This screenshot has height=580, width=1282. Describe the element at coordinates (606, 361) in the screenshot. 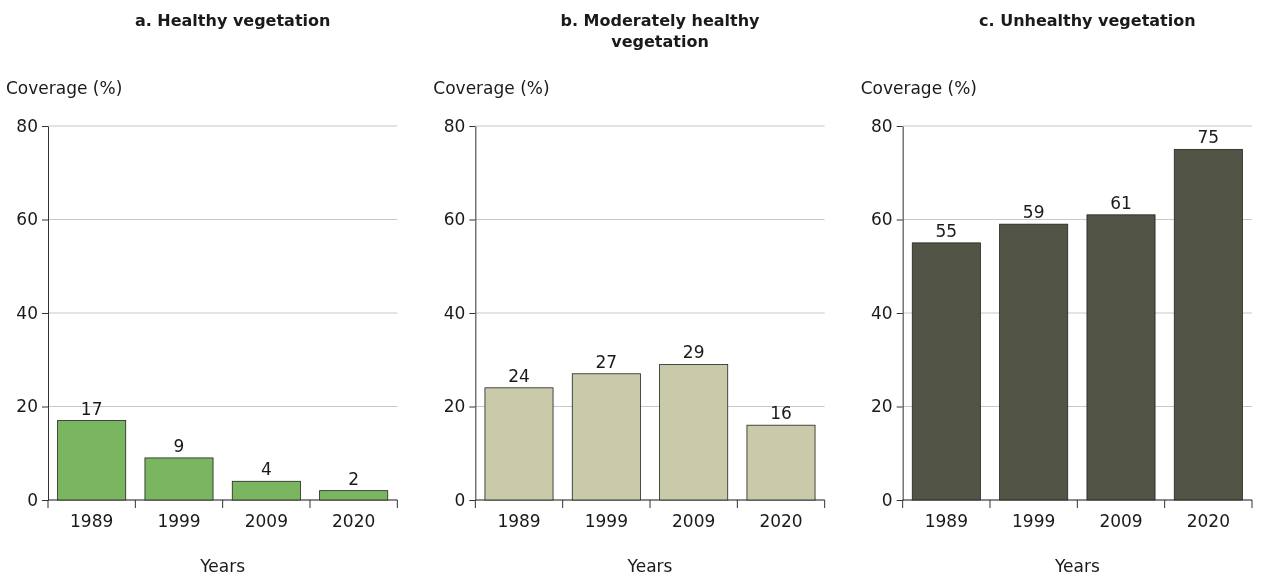

I see `data-label: 27` at that location.